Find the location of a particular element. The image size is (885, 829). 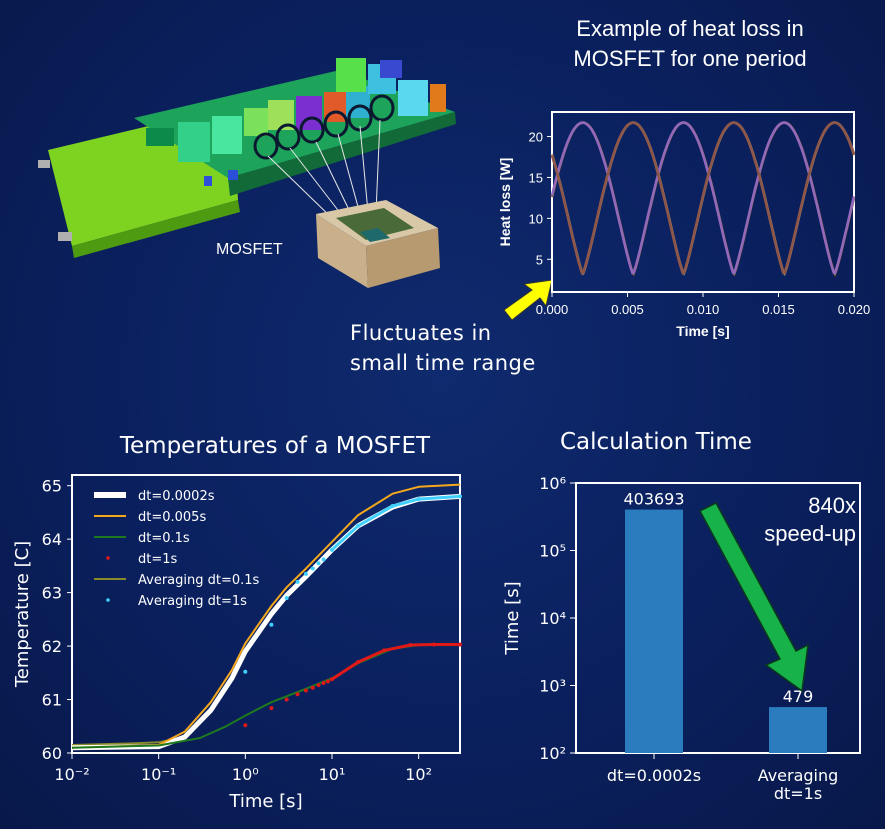

mosfet-label: MOSFET is located at coordinates (249, 249).